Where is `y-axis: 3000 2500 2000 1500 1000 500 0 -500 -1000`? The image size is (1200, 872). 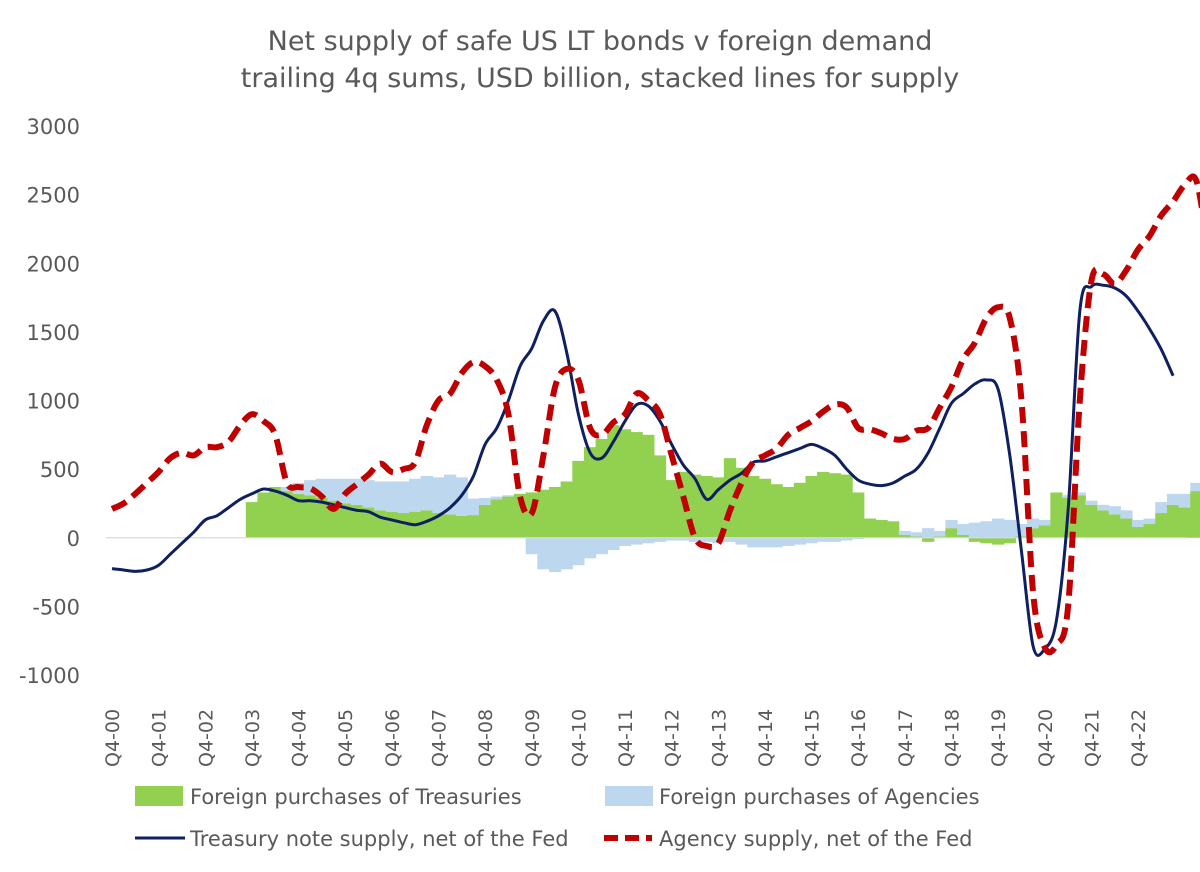 y-axis: 3000 2500 2000 1500 1000 500 0 -500 -1000 is located at coordinates (49, 401).